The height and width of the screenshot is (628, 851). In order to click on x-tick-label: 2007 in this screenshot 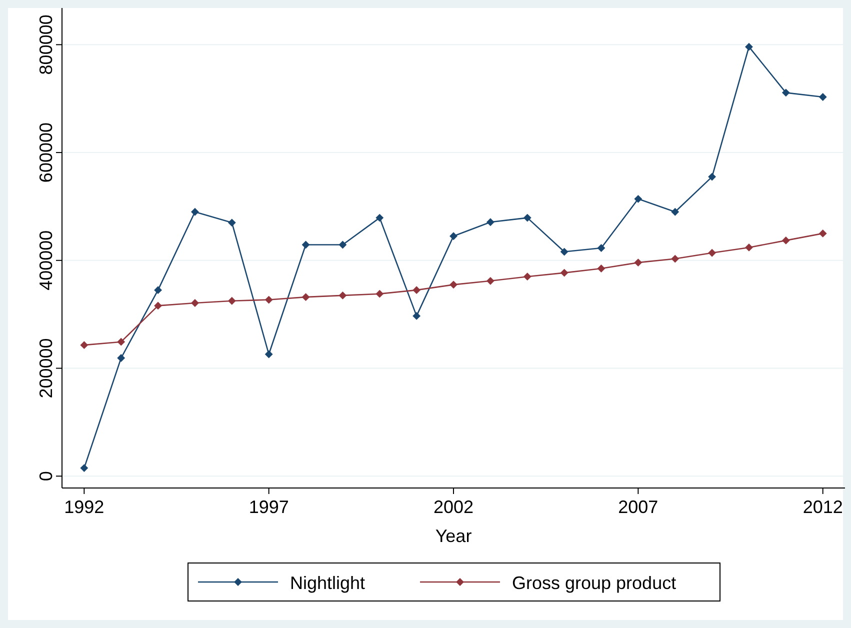, I will do `click(638, 507)`.